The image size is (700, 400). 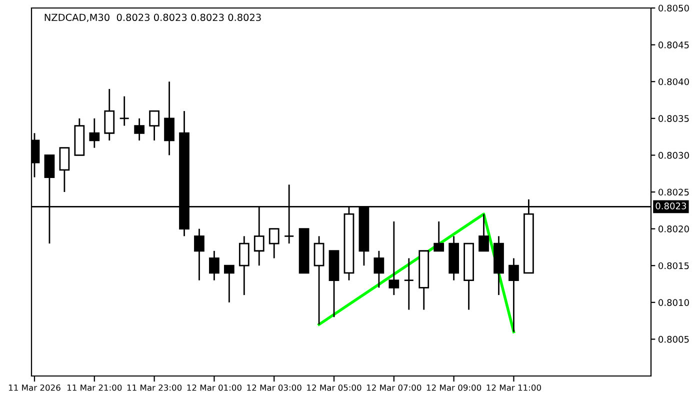 I want to click on x-tick-label: 11 Mar 2026, so click(x=34, y=387).